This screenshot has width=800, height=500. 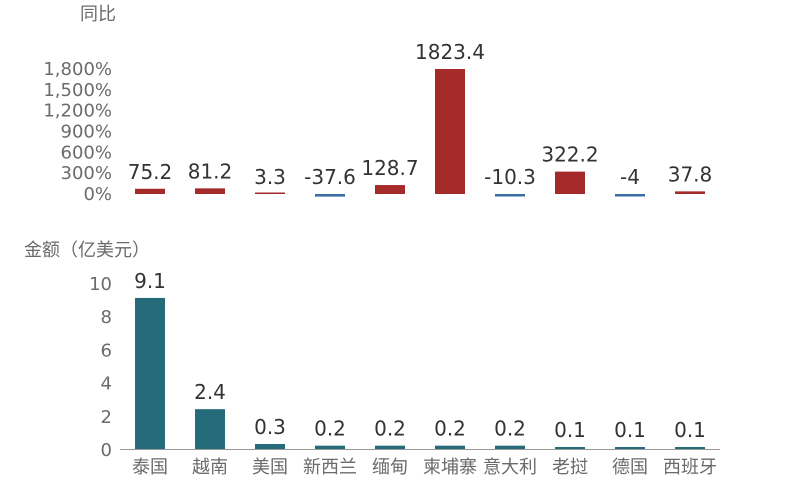 I want to click on amount-category-label: 德国, so click(x=630, y=467).